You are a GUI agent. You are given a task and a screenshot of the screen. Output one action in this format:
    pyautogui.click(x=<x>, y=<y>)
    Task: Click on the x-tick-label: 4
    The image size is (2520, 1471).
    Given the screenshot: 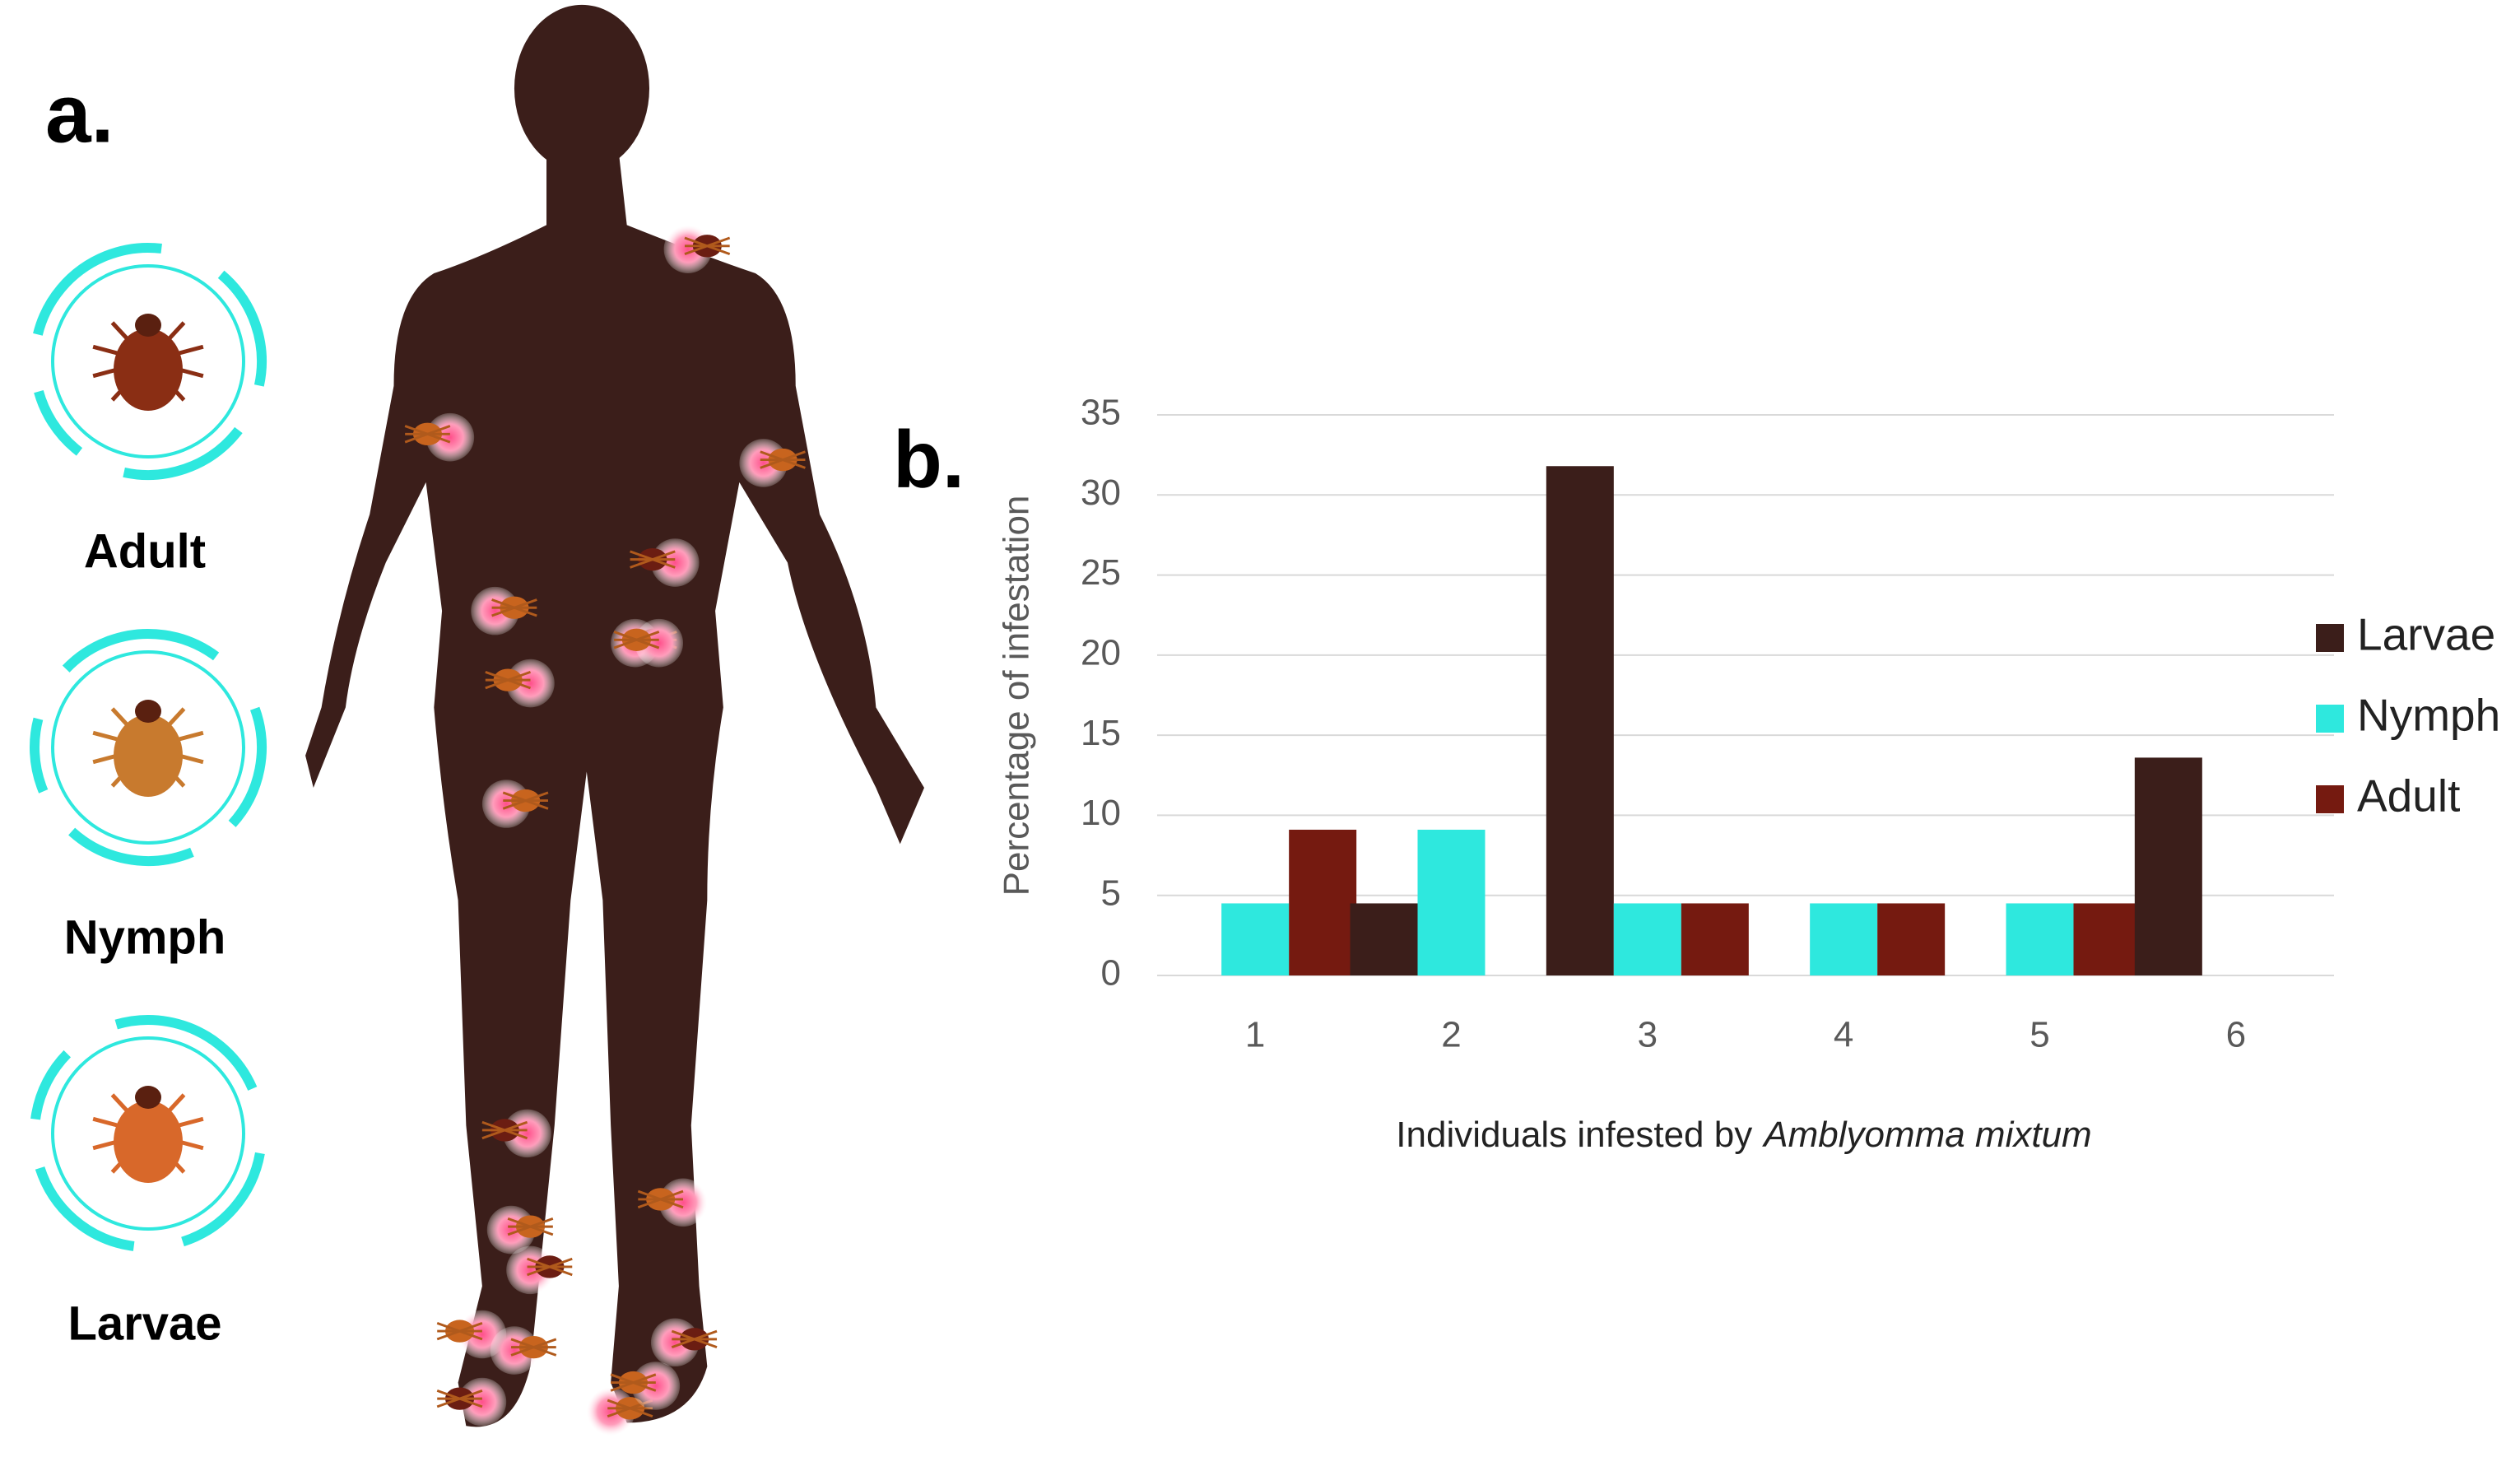 What is the action you would take?
    pyautogui.click(x=1843, y=1035)
    